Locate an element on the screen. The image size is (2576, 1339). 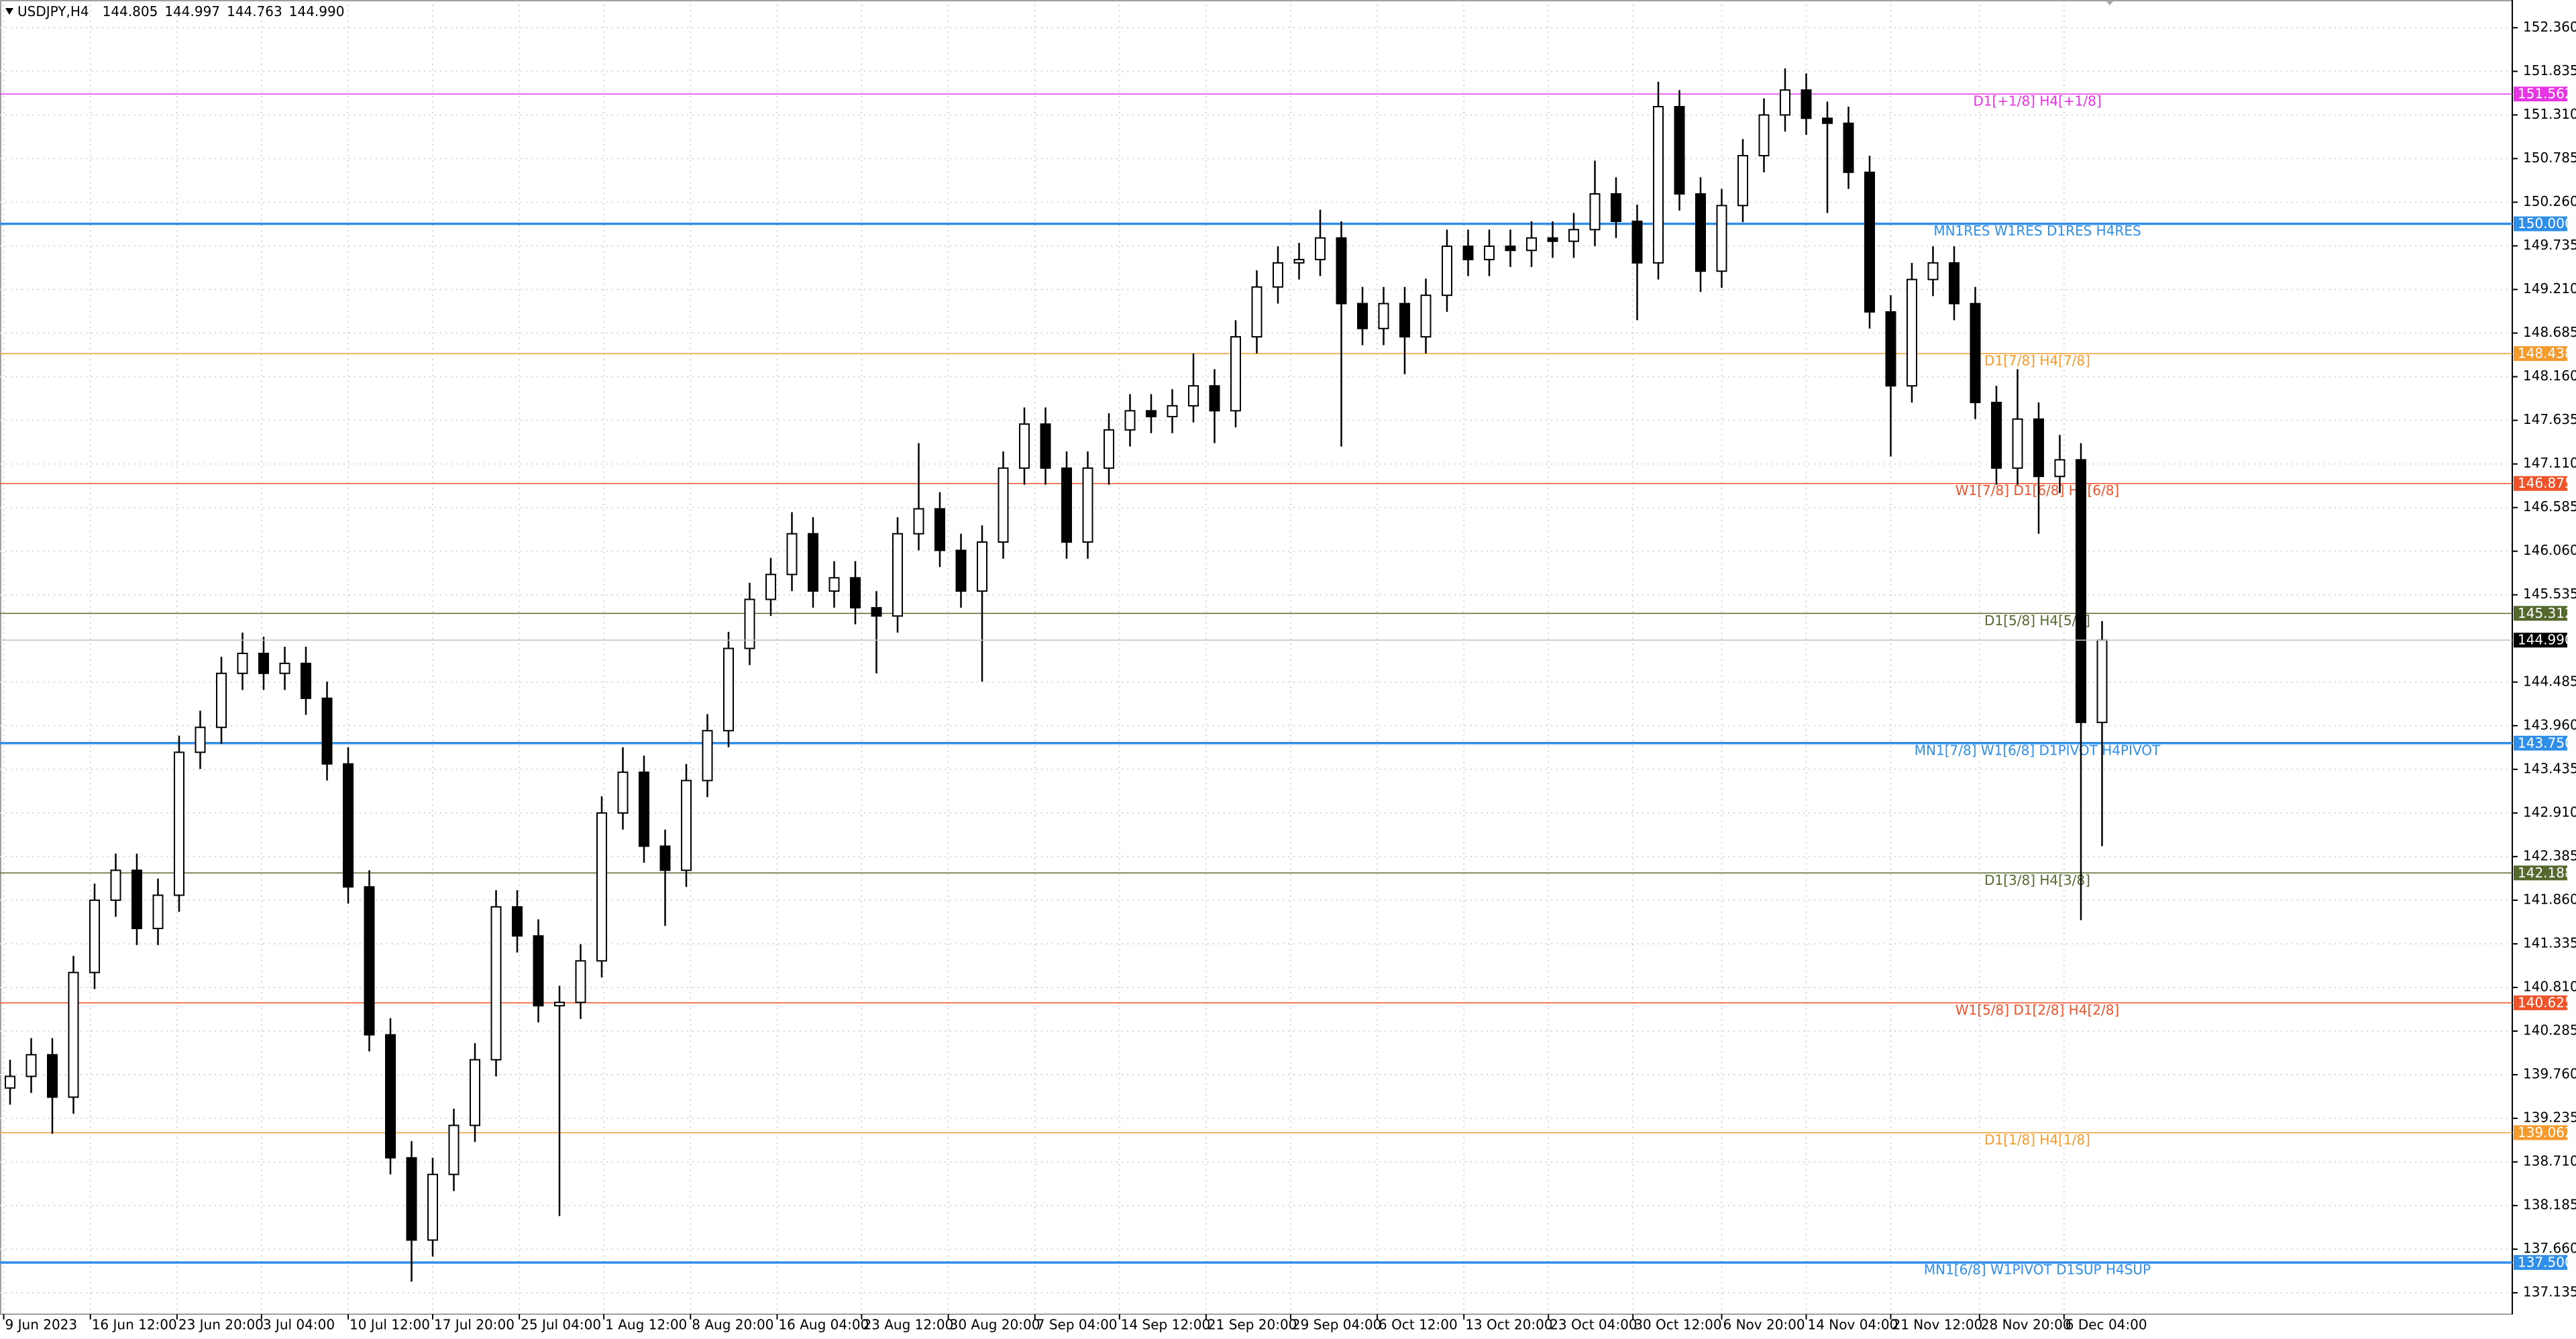
y-tick-label: 142.385 is located at coordinates (2549, 855).